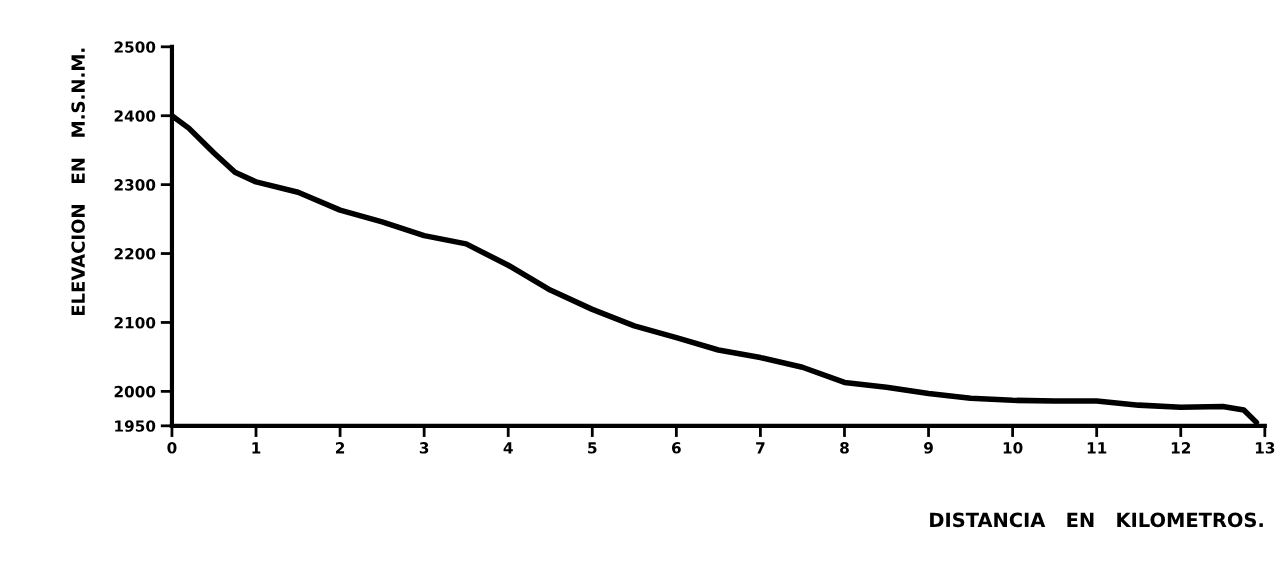  Describe the element at coordinates (135, 116) in the screenshot. I see `y-tick-label: 2400` at that location.